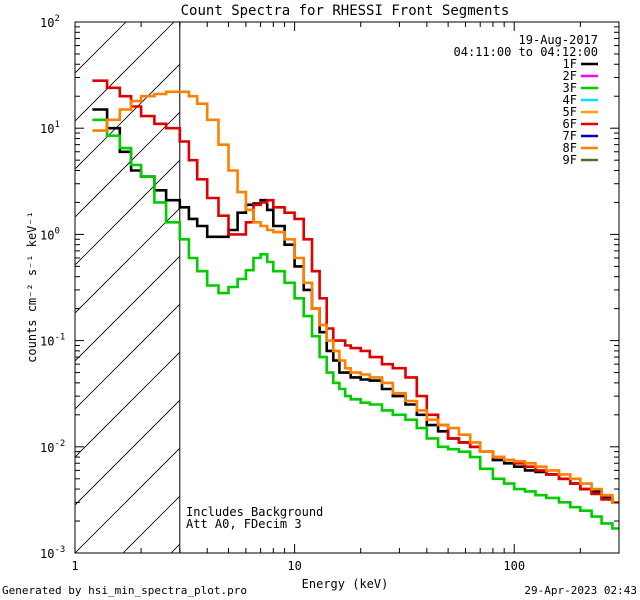 This screenshot has width=640, height=600. Describe the element at coordinates (56, 125) in the screenshot. I see `y-tick-exponent: 1` at that location.